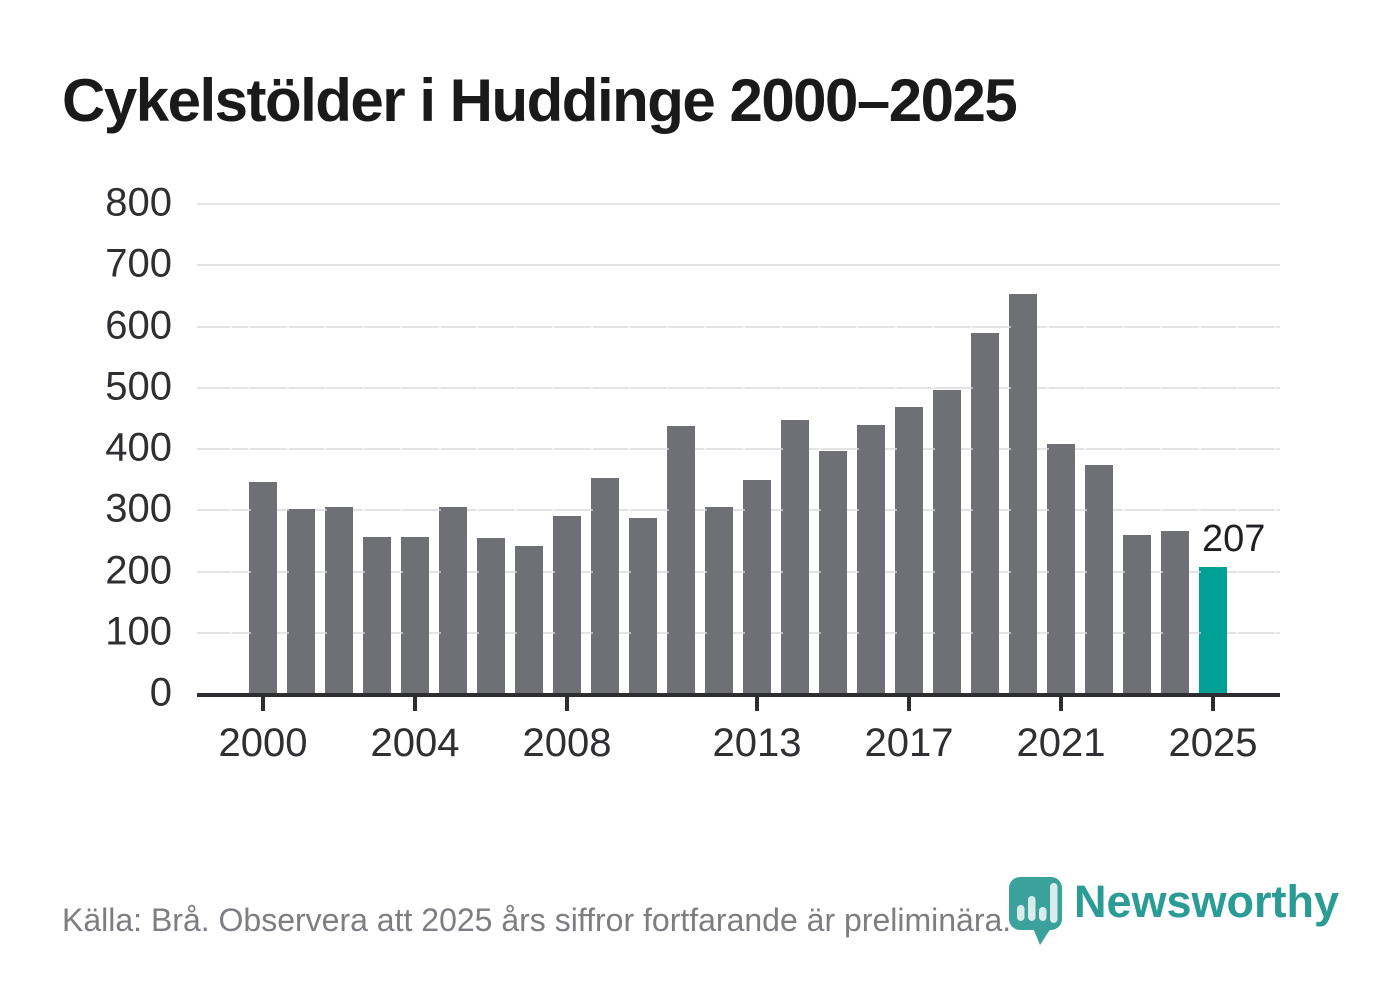 The height and width of the screenshot is (999, 1382). What do you see at coordinates (138, 325) in the screenshot?
I see `y-tick-label-600: 600` at bounding box center [138, 325].